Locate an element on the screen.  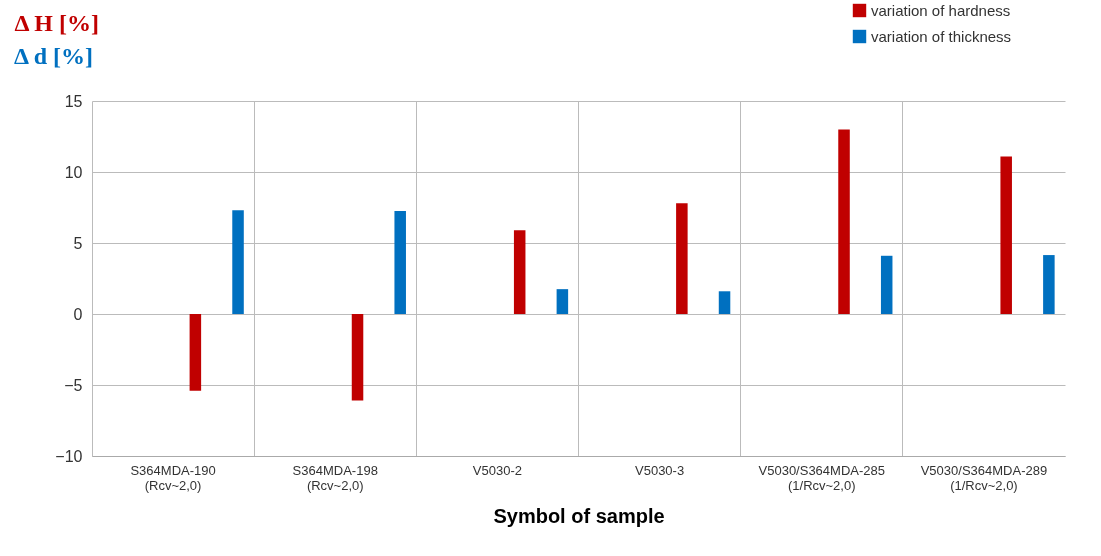
x-tick-label: V5030/S364MDA-285 (1/Rcv~2,0) is located at coordinates (821, 477).